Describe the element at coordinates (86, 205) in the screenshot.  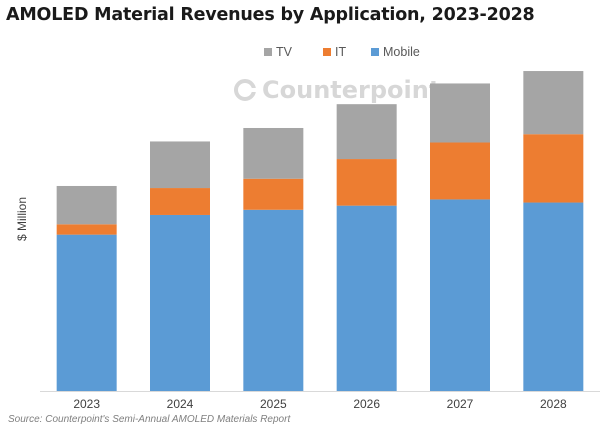
I see `bar-tv-2023` at that location.